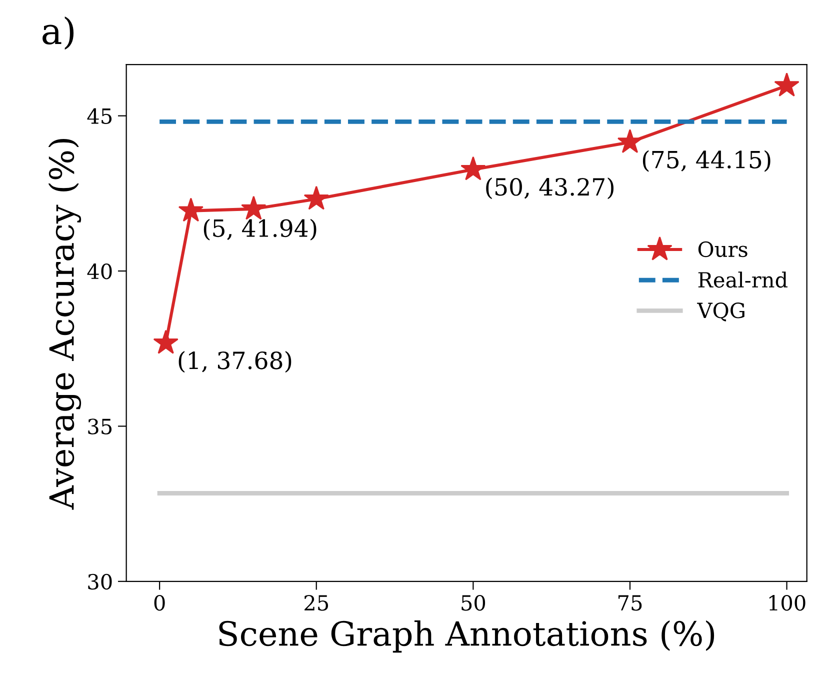 The height and width of the screenshot is (680, 815). I want to click on legend-label: VQG, so click(720, 312).